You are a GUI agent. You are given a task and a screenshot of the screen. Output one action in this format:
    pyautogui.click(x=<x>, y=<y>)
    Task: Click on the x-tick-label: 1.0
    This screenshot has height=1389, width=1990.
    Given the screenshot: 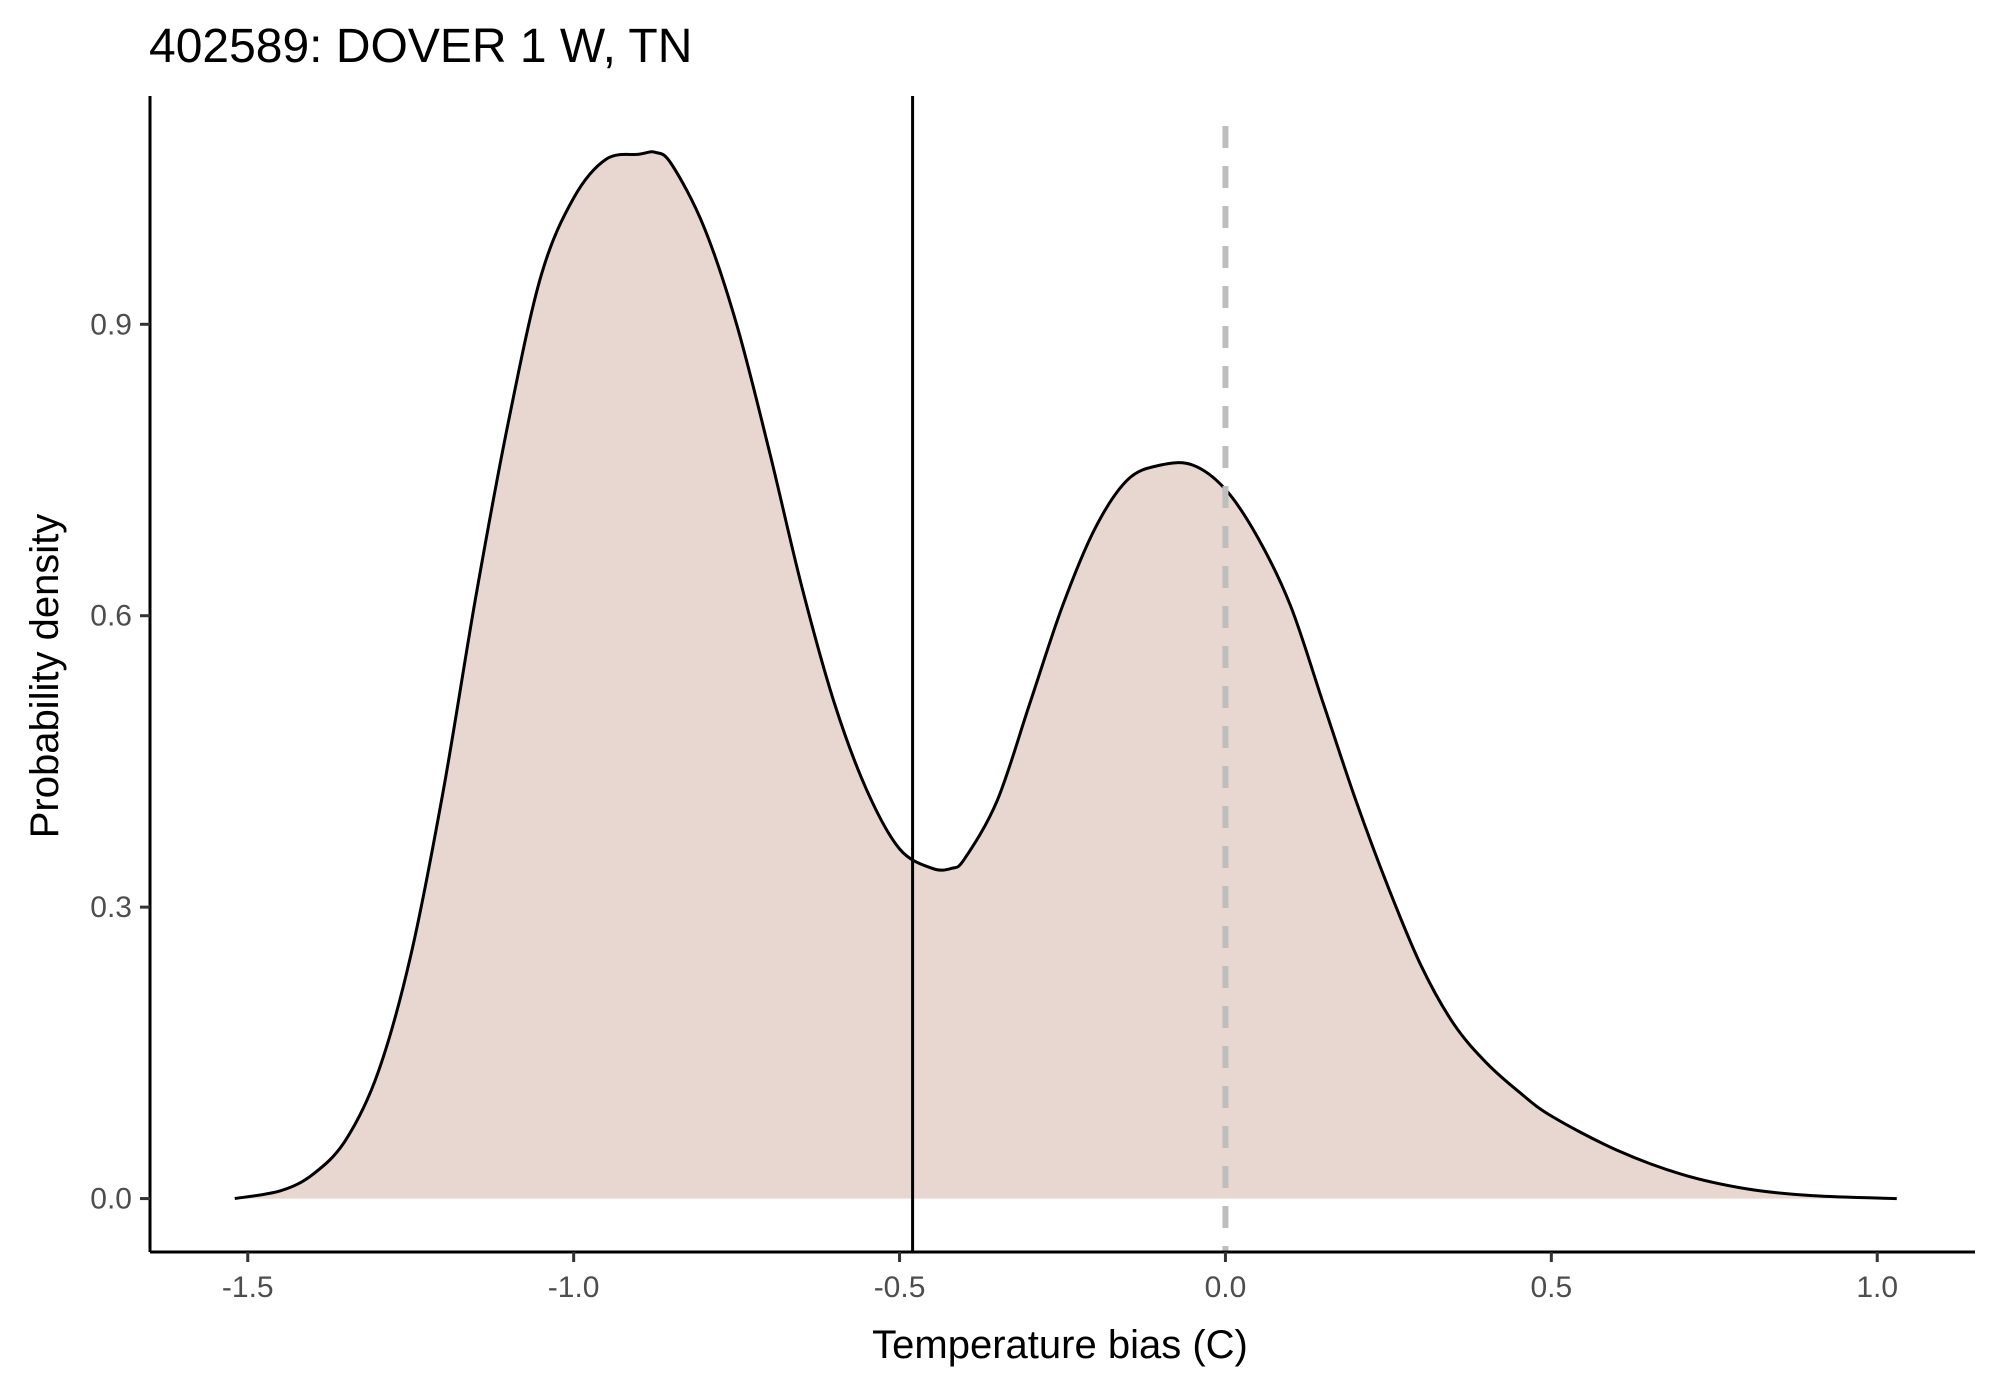 What is the action you would take?
    pyautogui.click(x=1877, y=1287)
    